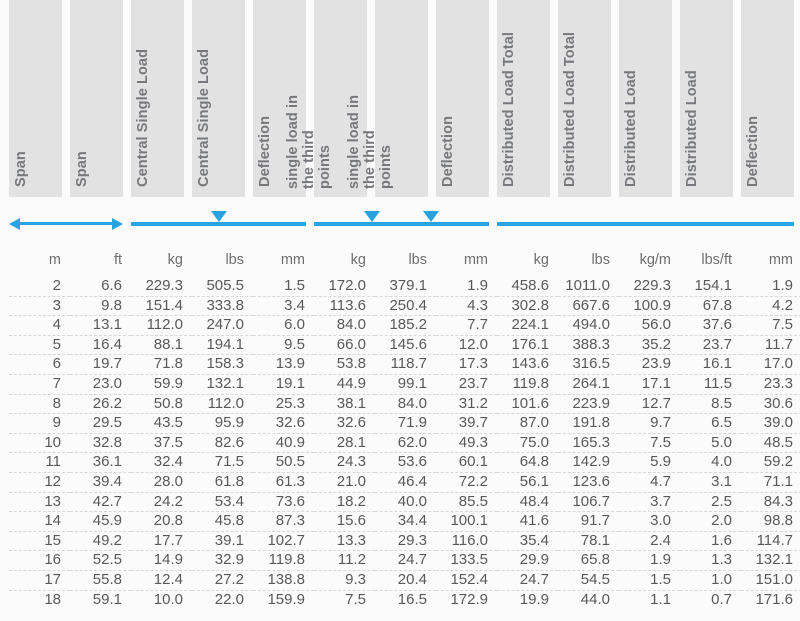 This screenshot has height=621, width=800. Describe the element at coordinates (649, 287) in the screenshot. I see `cell-r0-c10: 229.3` at that location.